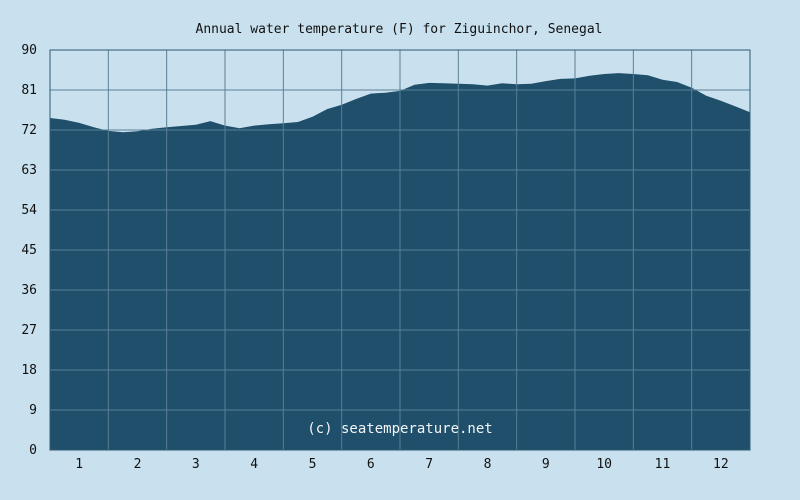  What do you see at coordinates (29, 290) in the screenshot?
I see `y-tick-label: 36` at bounding box center [29, 290].